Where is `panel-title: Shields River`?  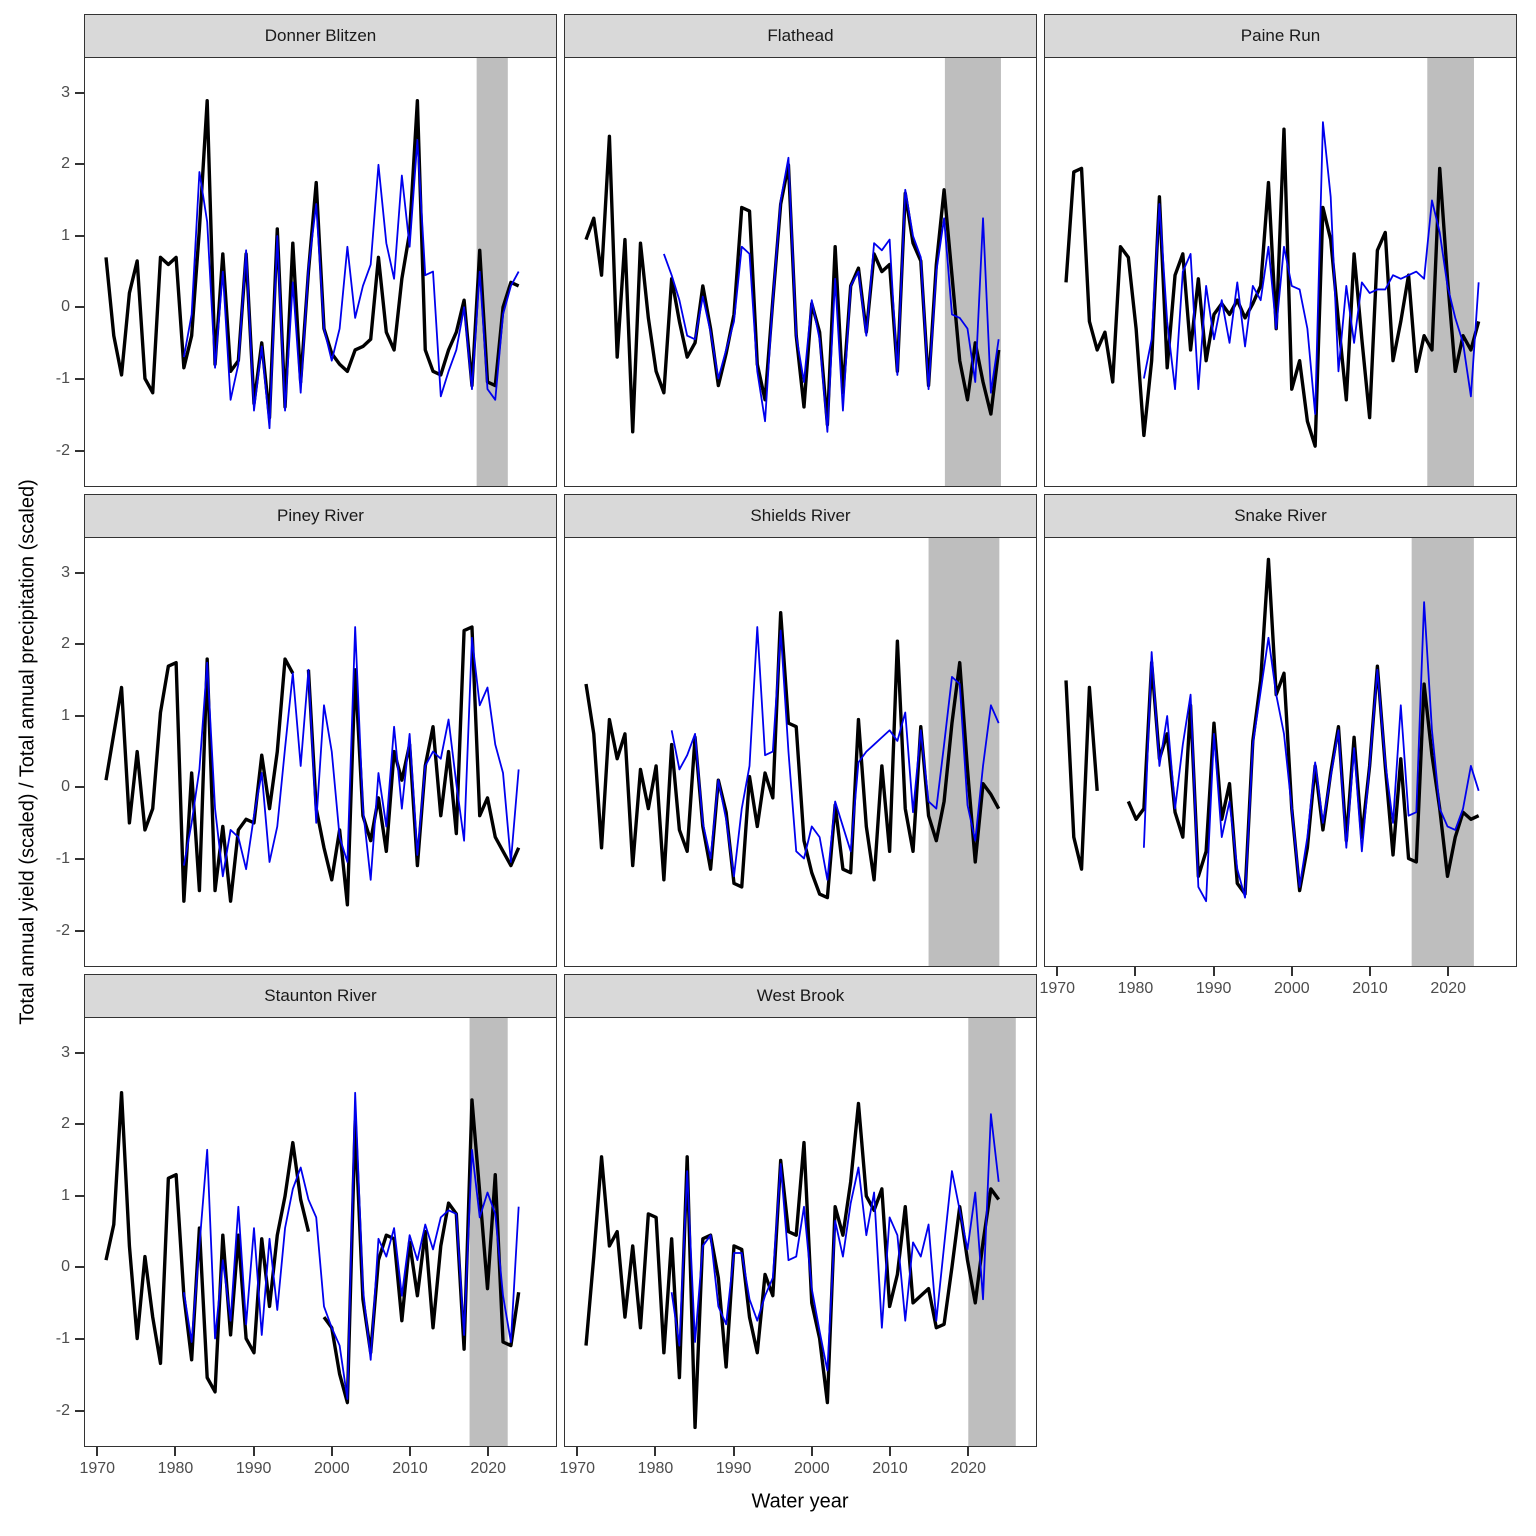
panel-title: Shields River is located at coordinates (800, 515).